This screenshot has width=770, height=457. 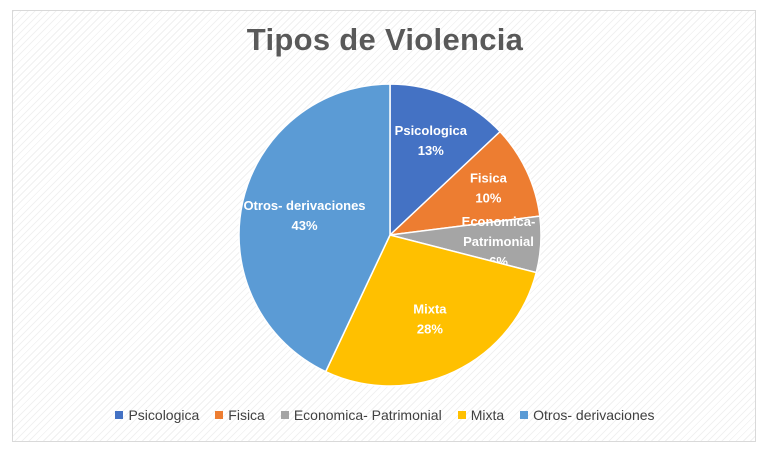 I want to click on legend-item-fisica: Fisica, so click(x=240, y=415).